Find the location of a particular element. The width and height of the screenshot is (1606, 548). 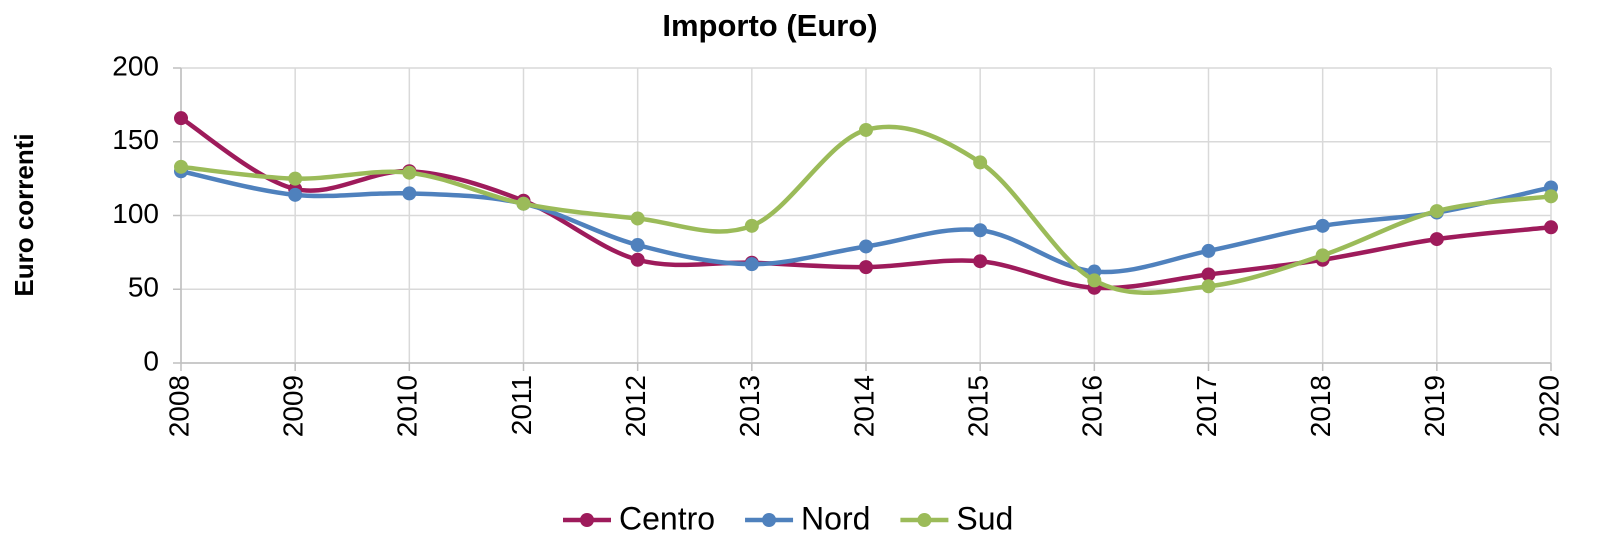

x-tick-label: 2010 is located at coordinates (407, 406).